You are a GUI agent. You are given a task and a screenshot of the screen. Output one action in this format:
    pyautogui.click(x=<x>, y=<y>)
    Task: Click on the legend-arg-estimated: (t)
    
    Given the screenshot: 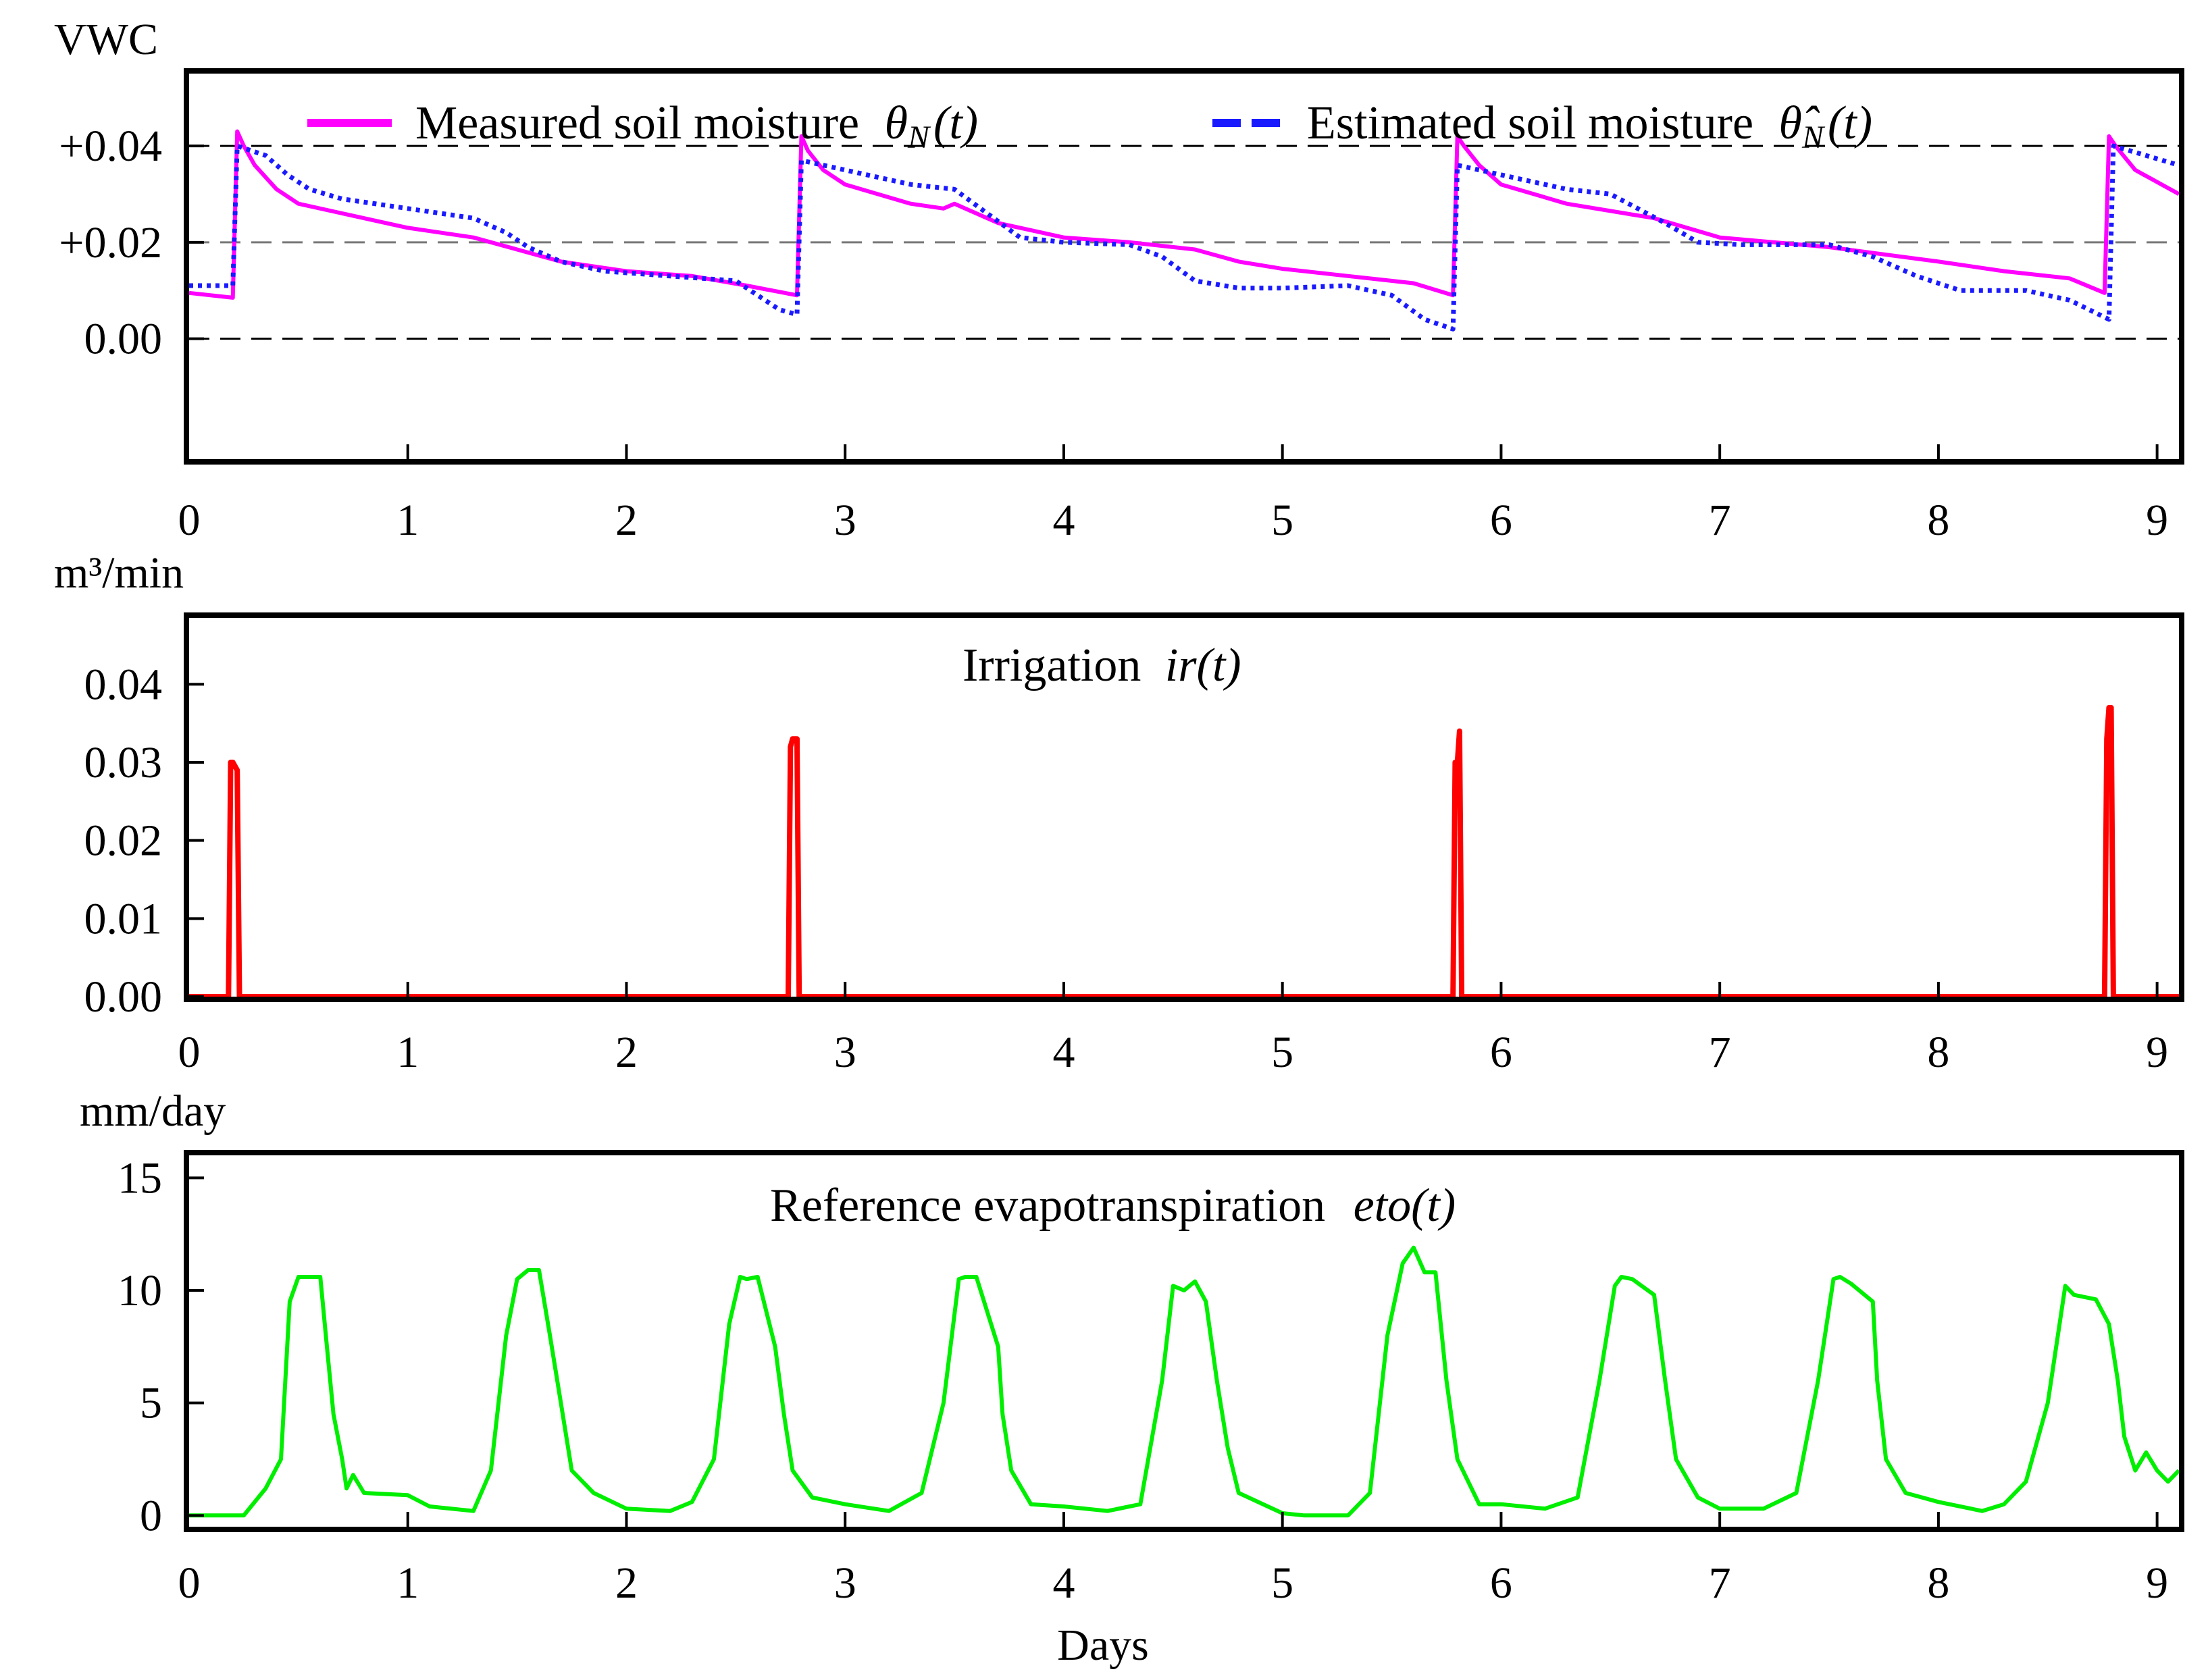 What is the action you would take?
    pyautogui.click(x=1850, y=123)
    